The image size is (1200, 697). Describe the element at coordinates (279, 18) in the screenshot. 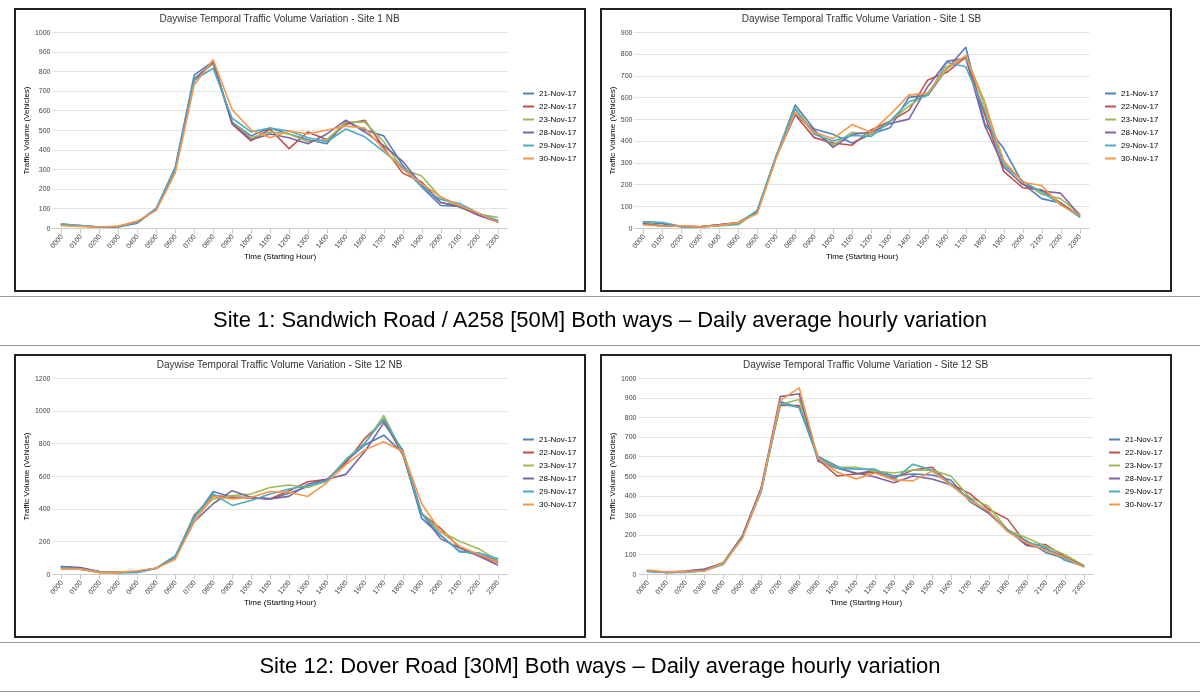

I see `chart-title: Daywise Temporal Traffic Volume Variation - Site 1 NB` at that location.